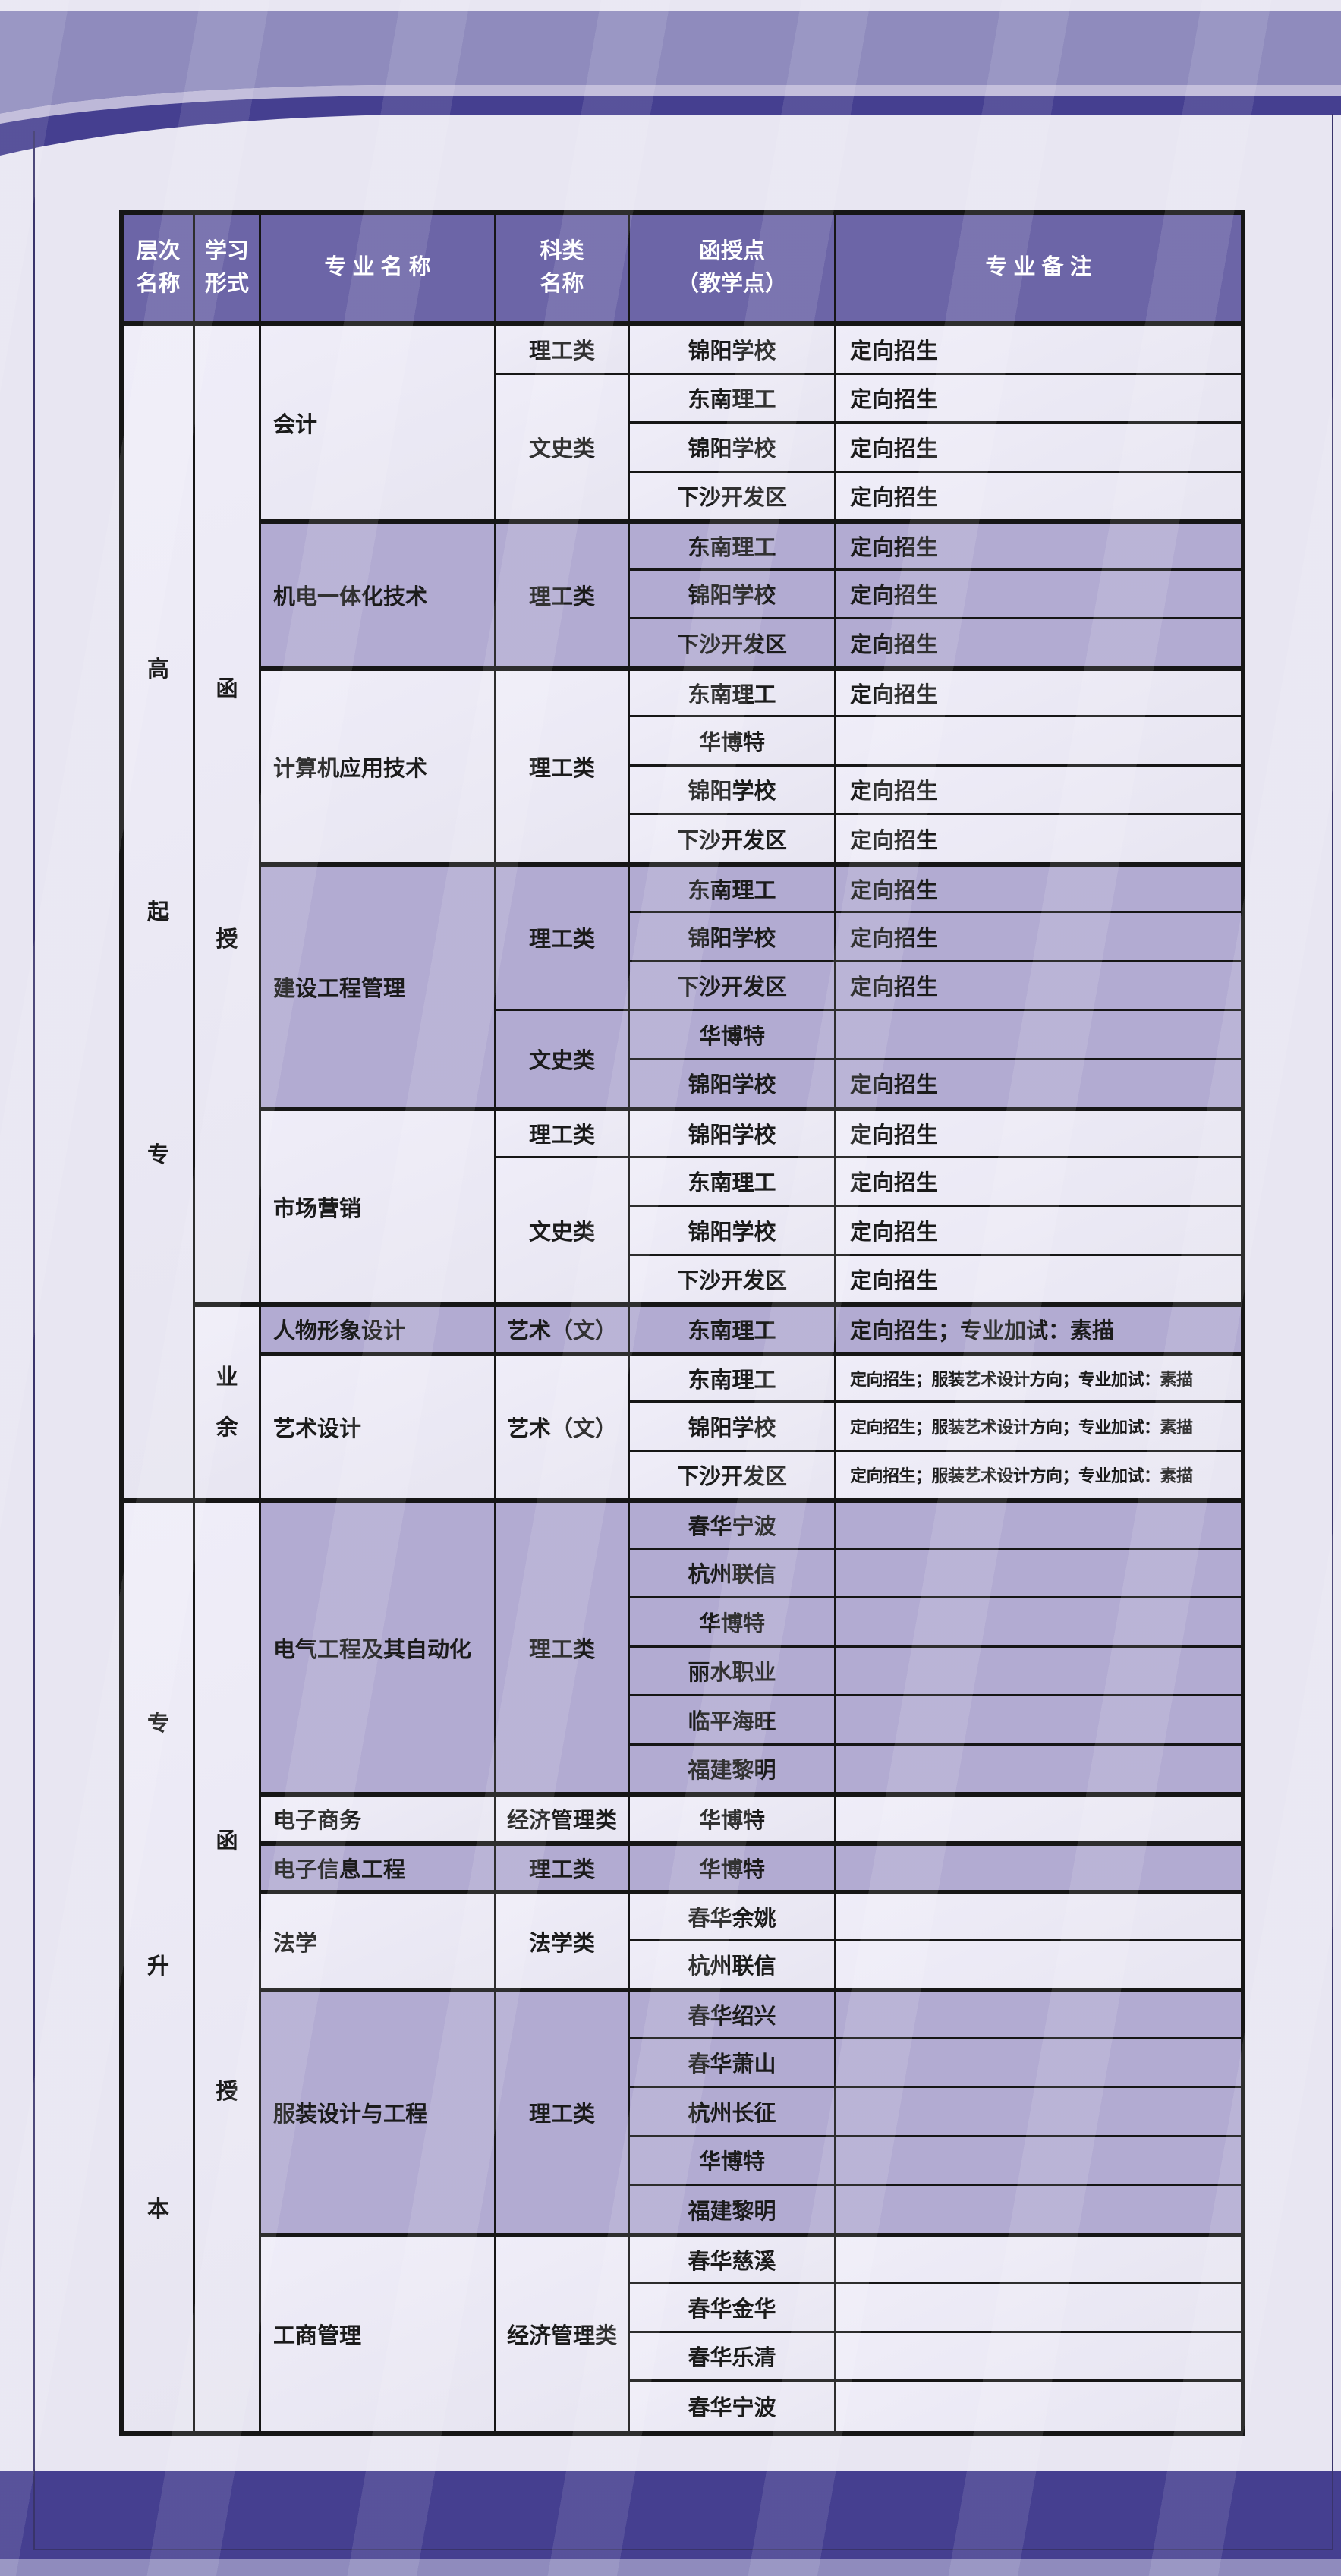  What do you see at coordinates (563, 270) in the screenshot?
I see `header-cell-3: 科类 名称` at bounding box center [563, 270].